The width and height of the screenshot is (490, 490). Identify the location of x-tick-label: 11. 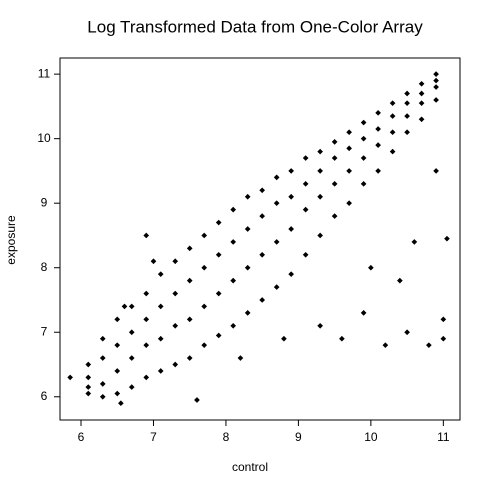
(443, 437).